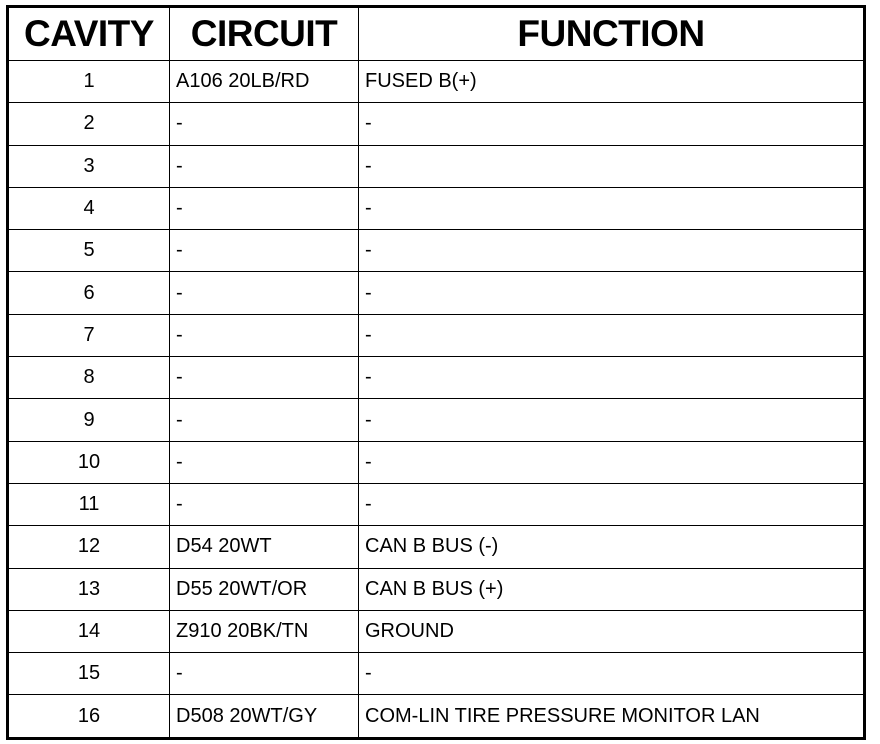  I want to click on table-row: 4--, so click(436, 208).